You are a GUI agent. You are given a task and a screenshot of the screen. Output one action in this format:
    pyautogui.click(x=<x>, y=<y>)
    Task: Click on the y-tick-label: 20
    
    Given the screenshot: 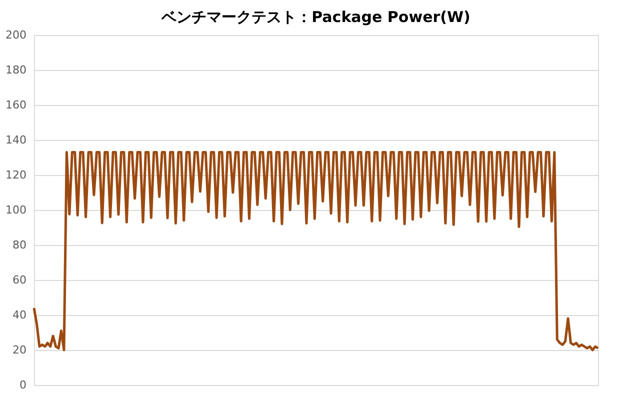 What is the action you would take?
    pyautogui.click(x=19, y=350)
    